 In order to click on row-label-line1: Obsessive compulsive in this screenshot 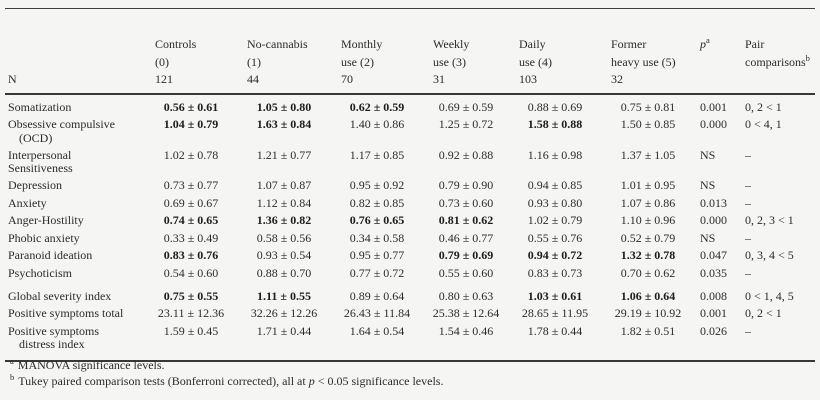, I will do `click(61, 124)`.